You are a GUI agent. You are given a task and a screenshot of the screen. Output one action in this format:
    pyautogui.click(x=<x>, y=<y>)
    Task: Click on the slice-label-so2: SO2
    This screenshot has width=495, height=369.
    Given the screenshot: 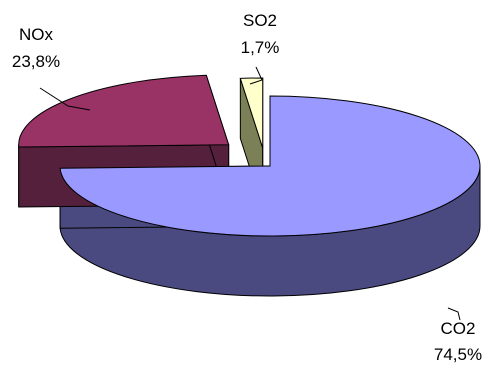 What is the action you would take?
    pyautogui.click(x=260, y=20)
    